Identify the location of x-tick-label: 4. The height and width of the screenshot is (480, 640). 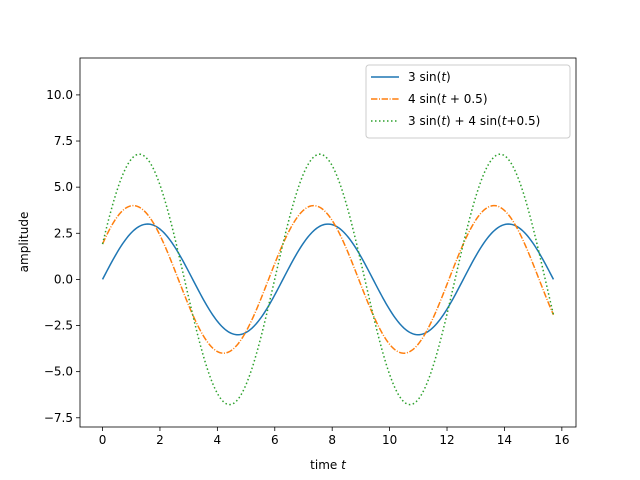
(218, 440).